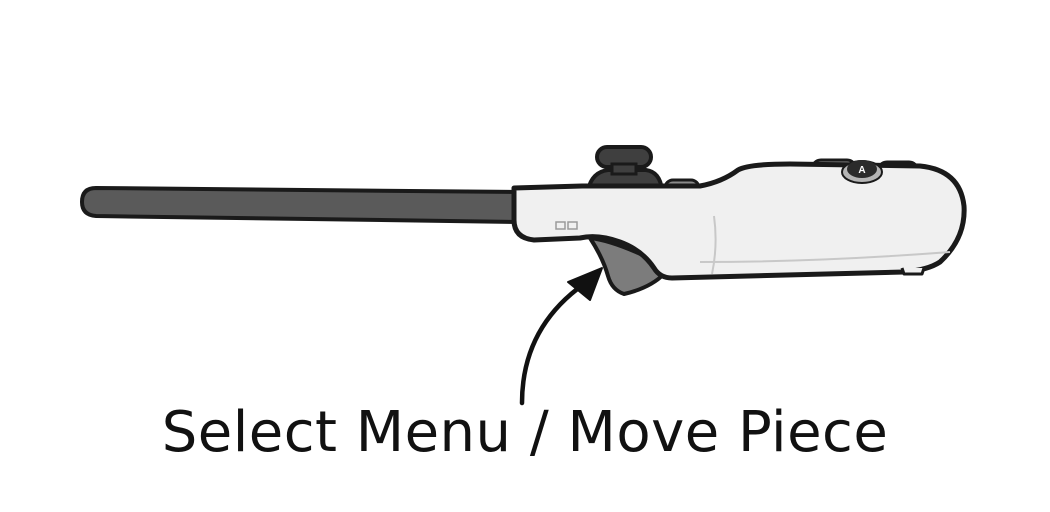 This screenshot has width=1050, height=512. Describe the element at coordinates (301, 205) in the screenshot. I see `wrist-strap` at that location.